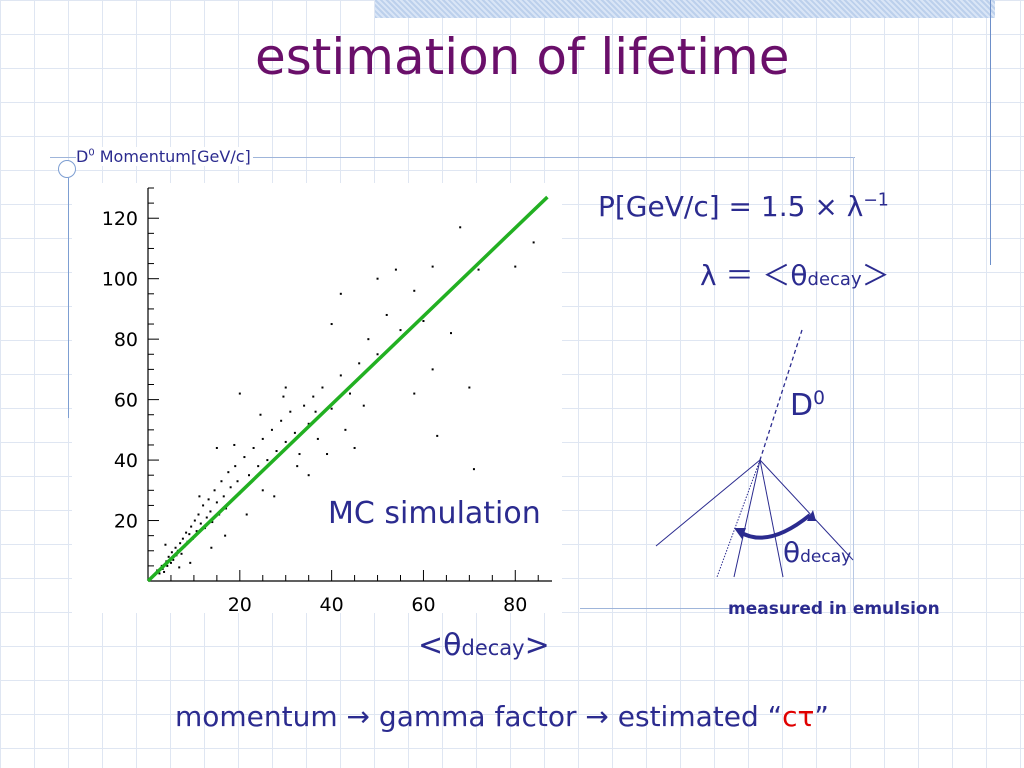  I want to click on y-tick-label: 100, so click(120, 280).